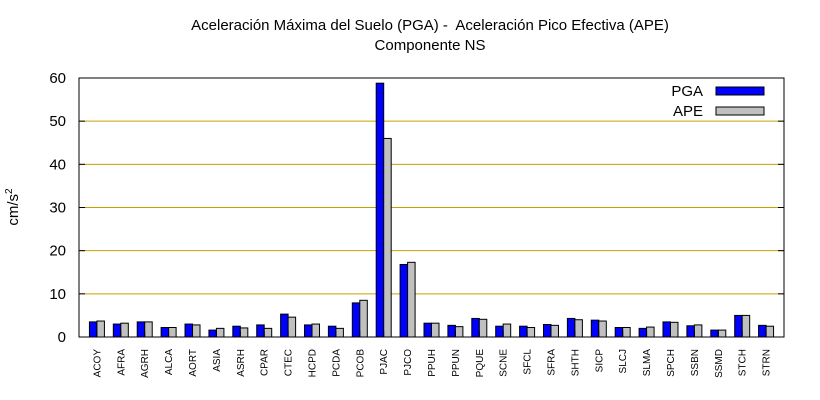 The height and width of the screenshot is (400, 820). What do you see at coordinates (528, 362) in the screenshot?
I see `x-tick-label: SFCL` at bounding box center [528, 362].